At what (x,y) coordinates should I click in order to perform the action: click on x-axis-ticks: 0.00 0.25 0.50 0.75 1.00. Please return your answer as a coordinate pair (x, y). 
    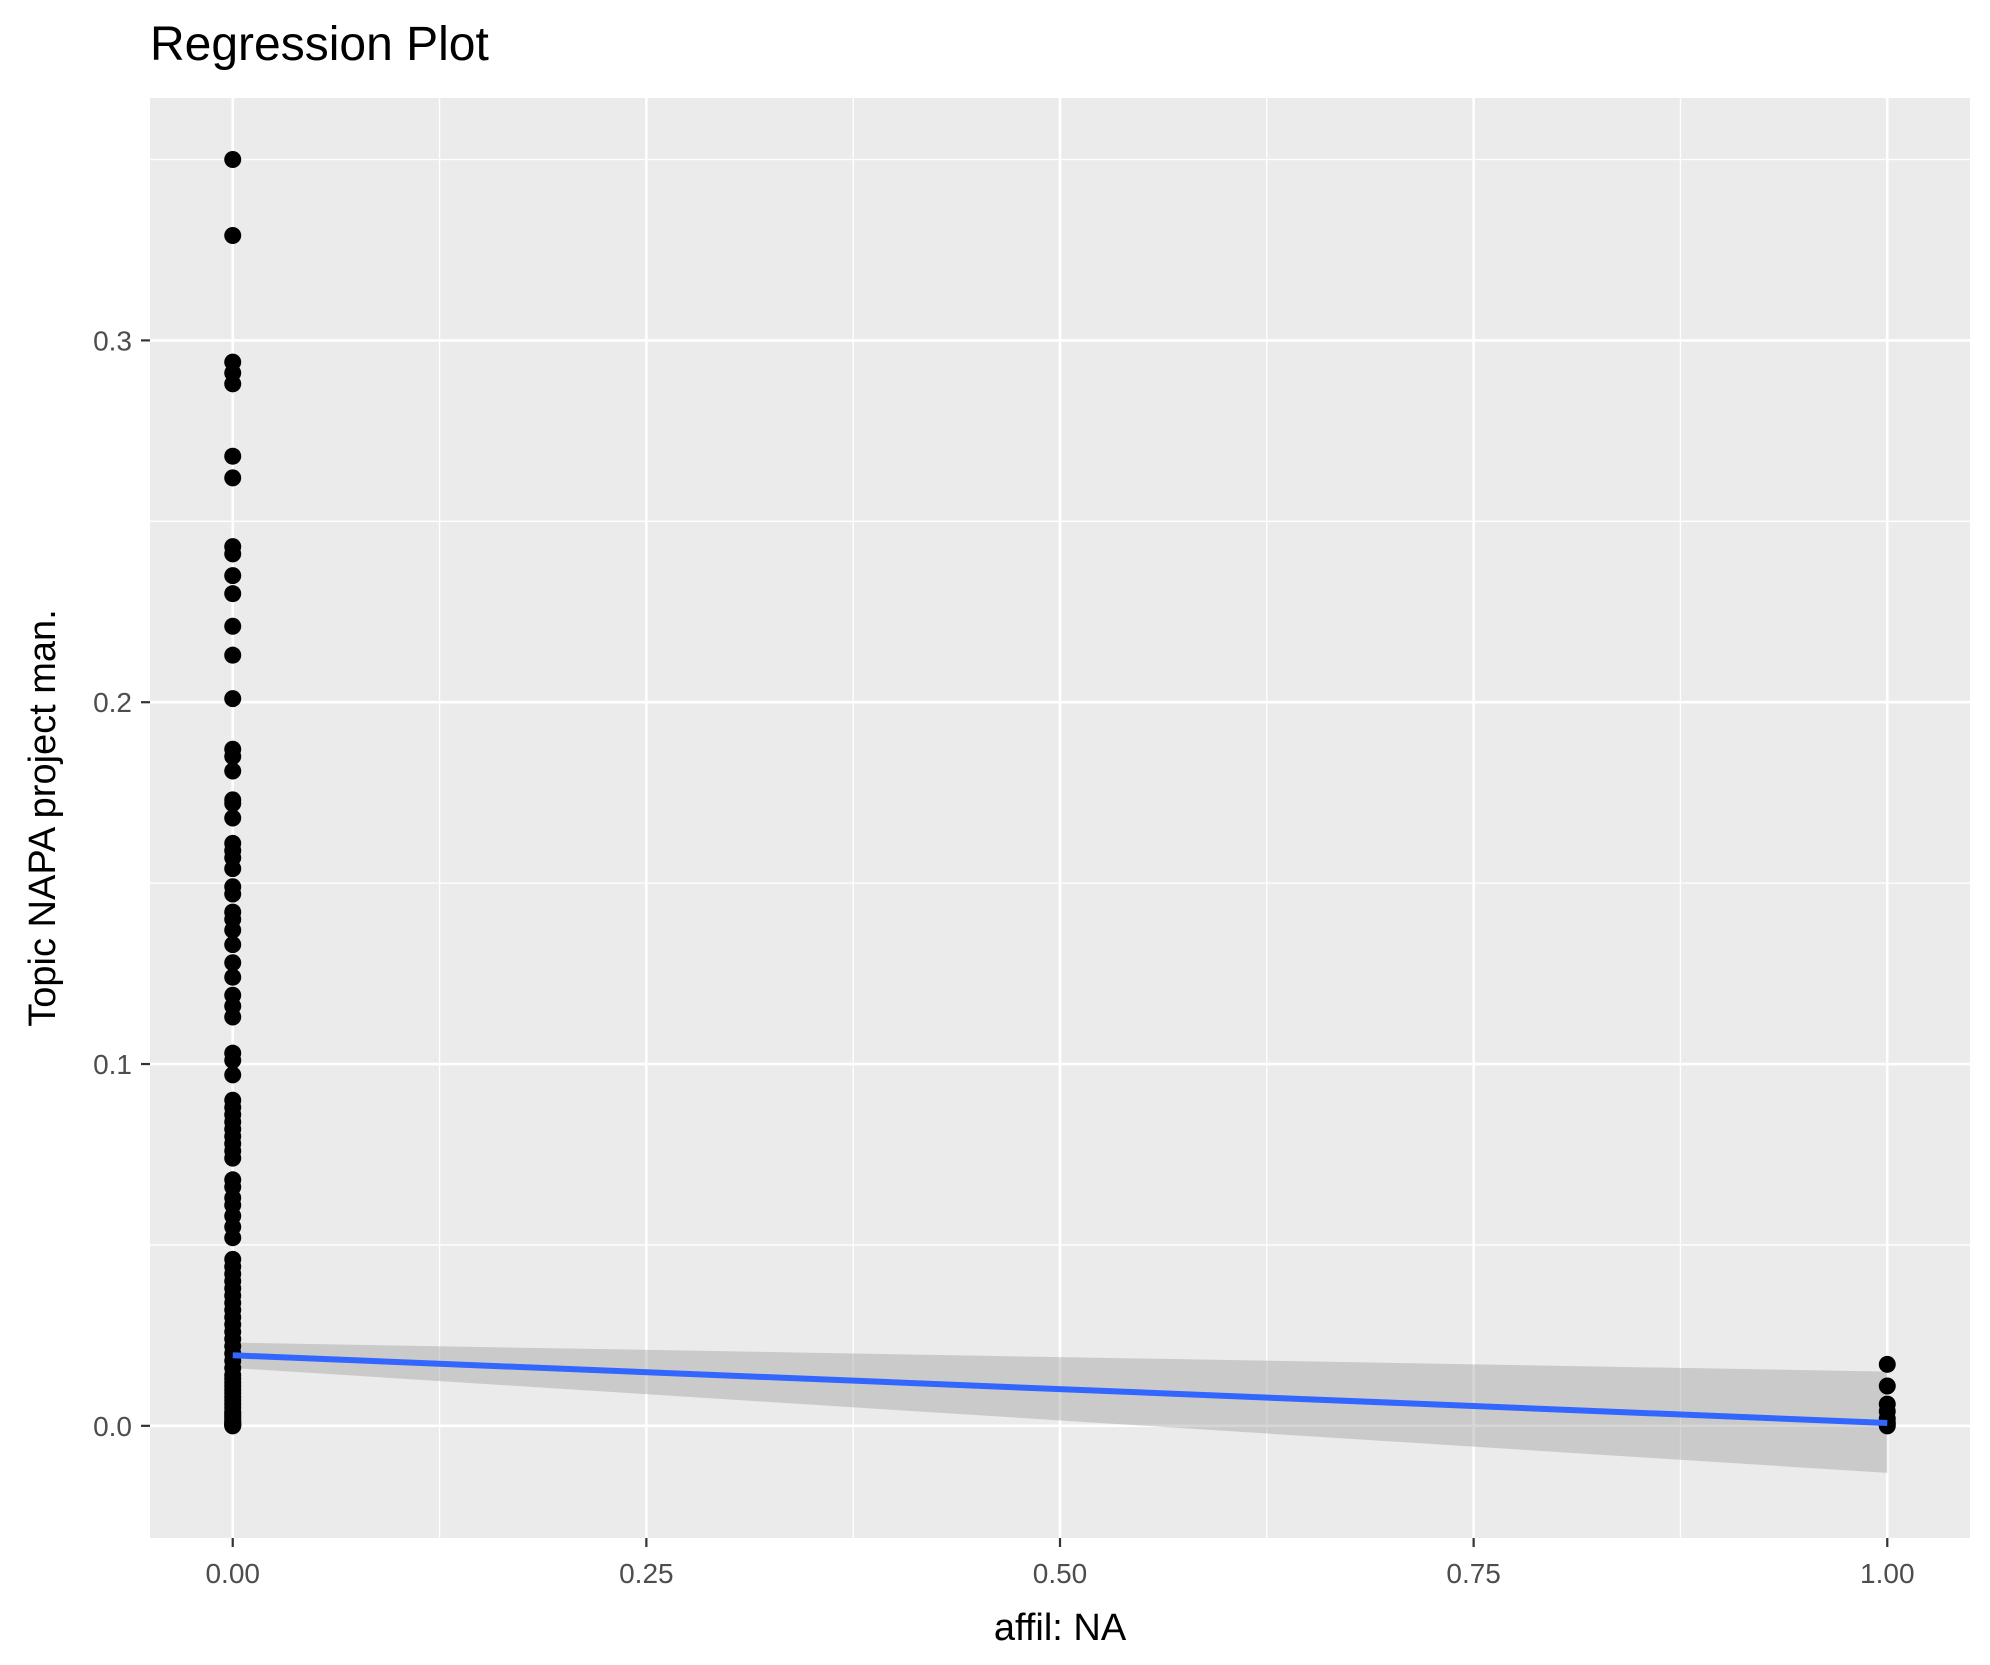
    Looking at the image, I should click on (1060, 1563).